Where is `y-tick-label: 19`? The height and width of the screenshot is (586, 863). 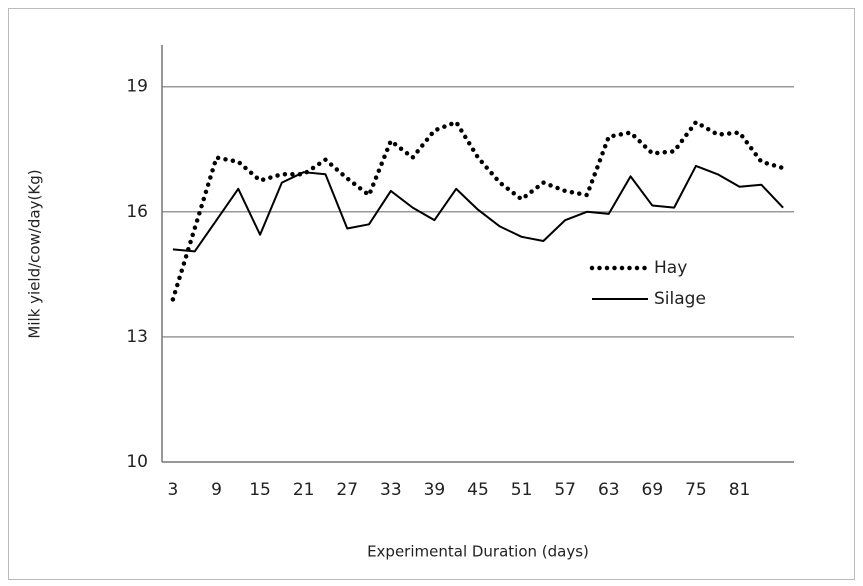 y-tick-label: 19 is located at coordinates (137, 87).